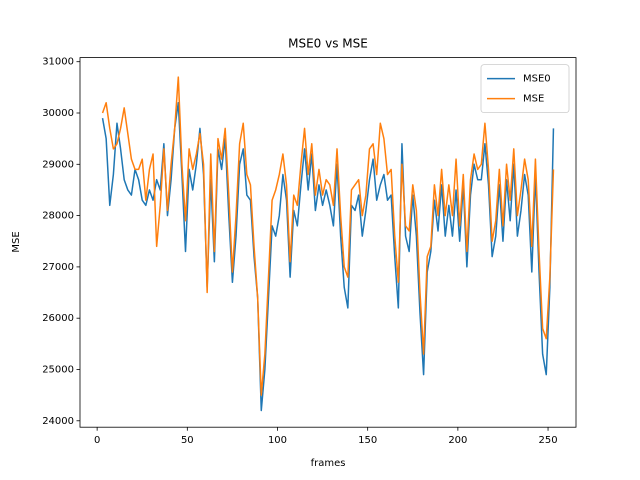  I want to click on y-tick-label: 31000, so click(58, 62).